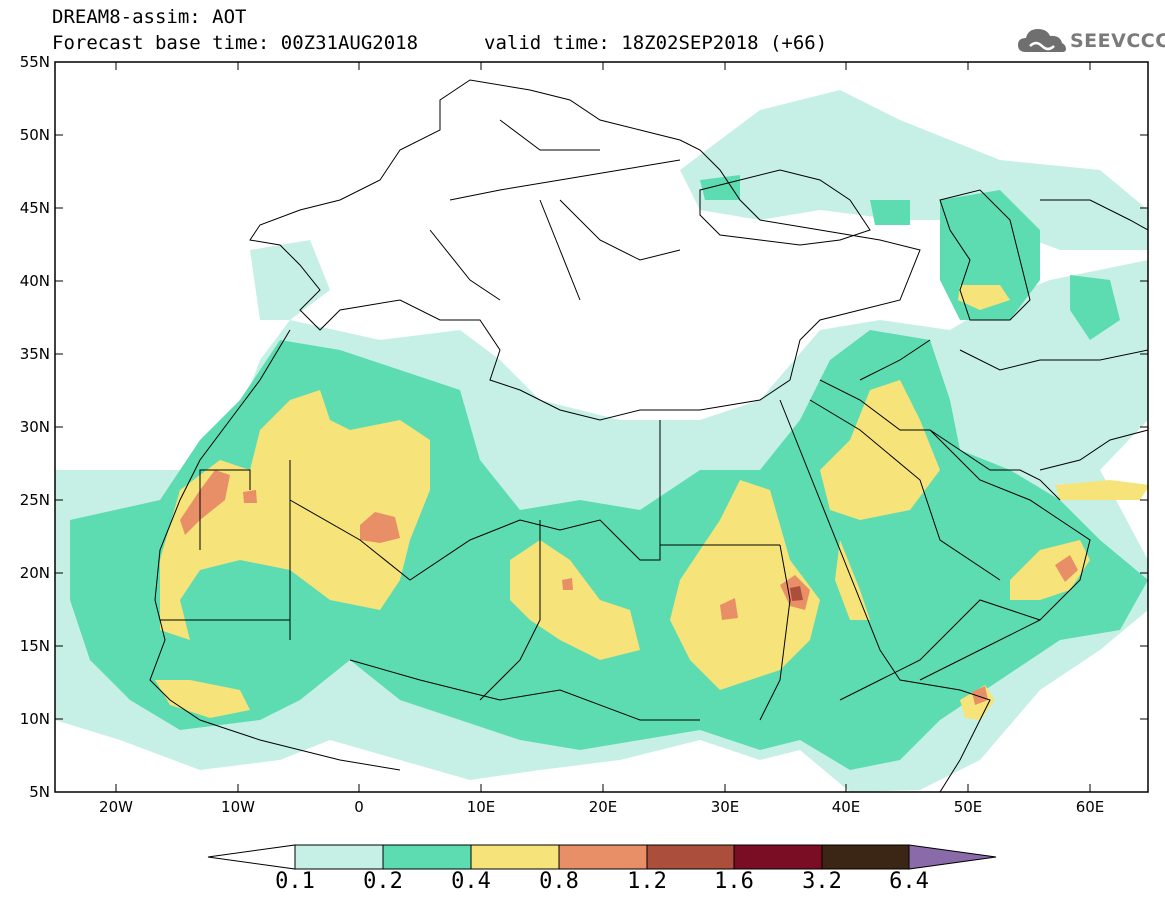 The image size is (1165, 905). Describe the element at coordinates (822, 881) in the screenshot. I see `colorbar-label: 3.2` at that location.